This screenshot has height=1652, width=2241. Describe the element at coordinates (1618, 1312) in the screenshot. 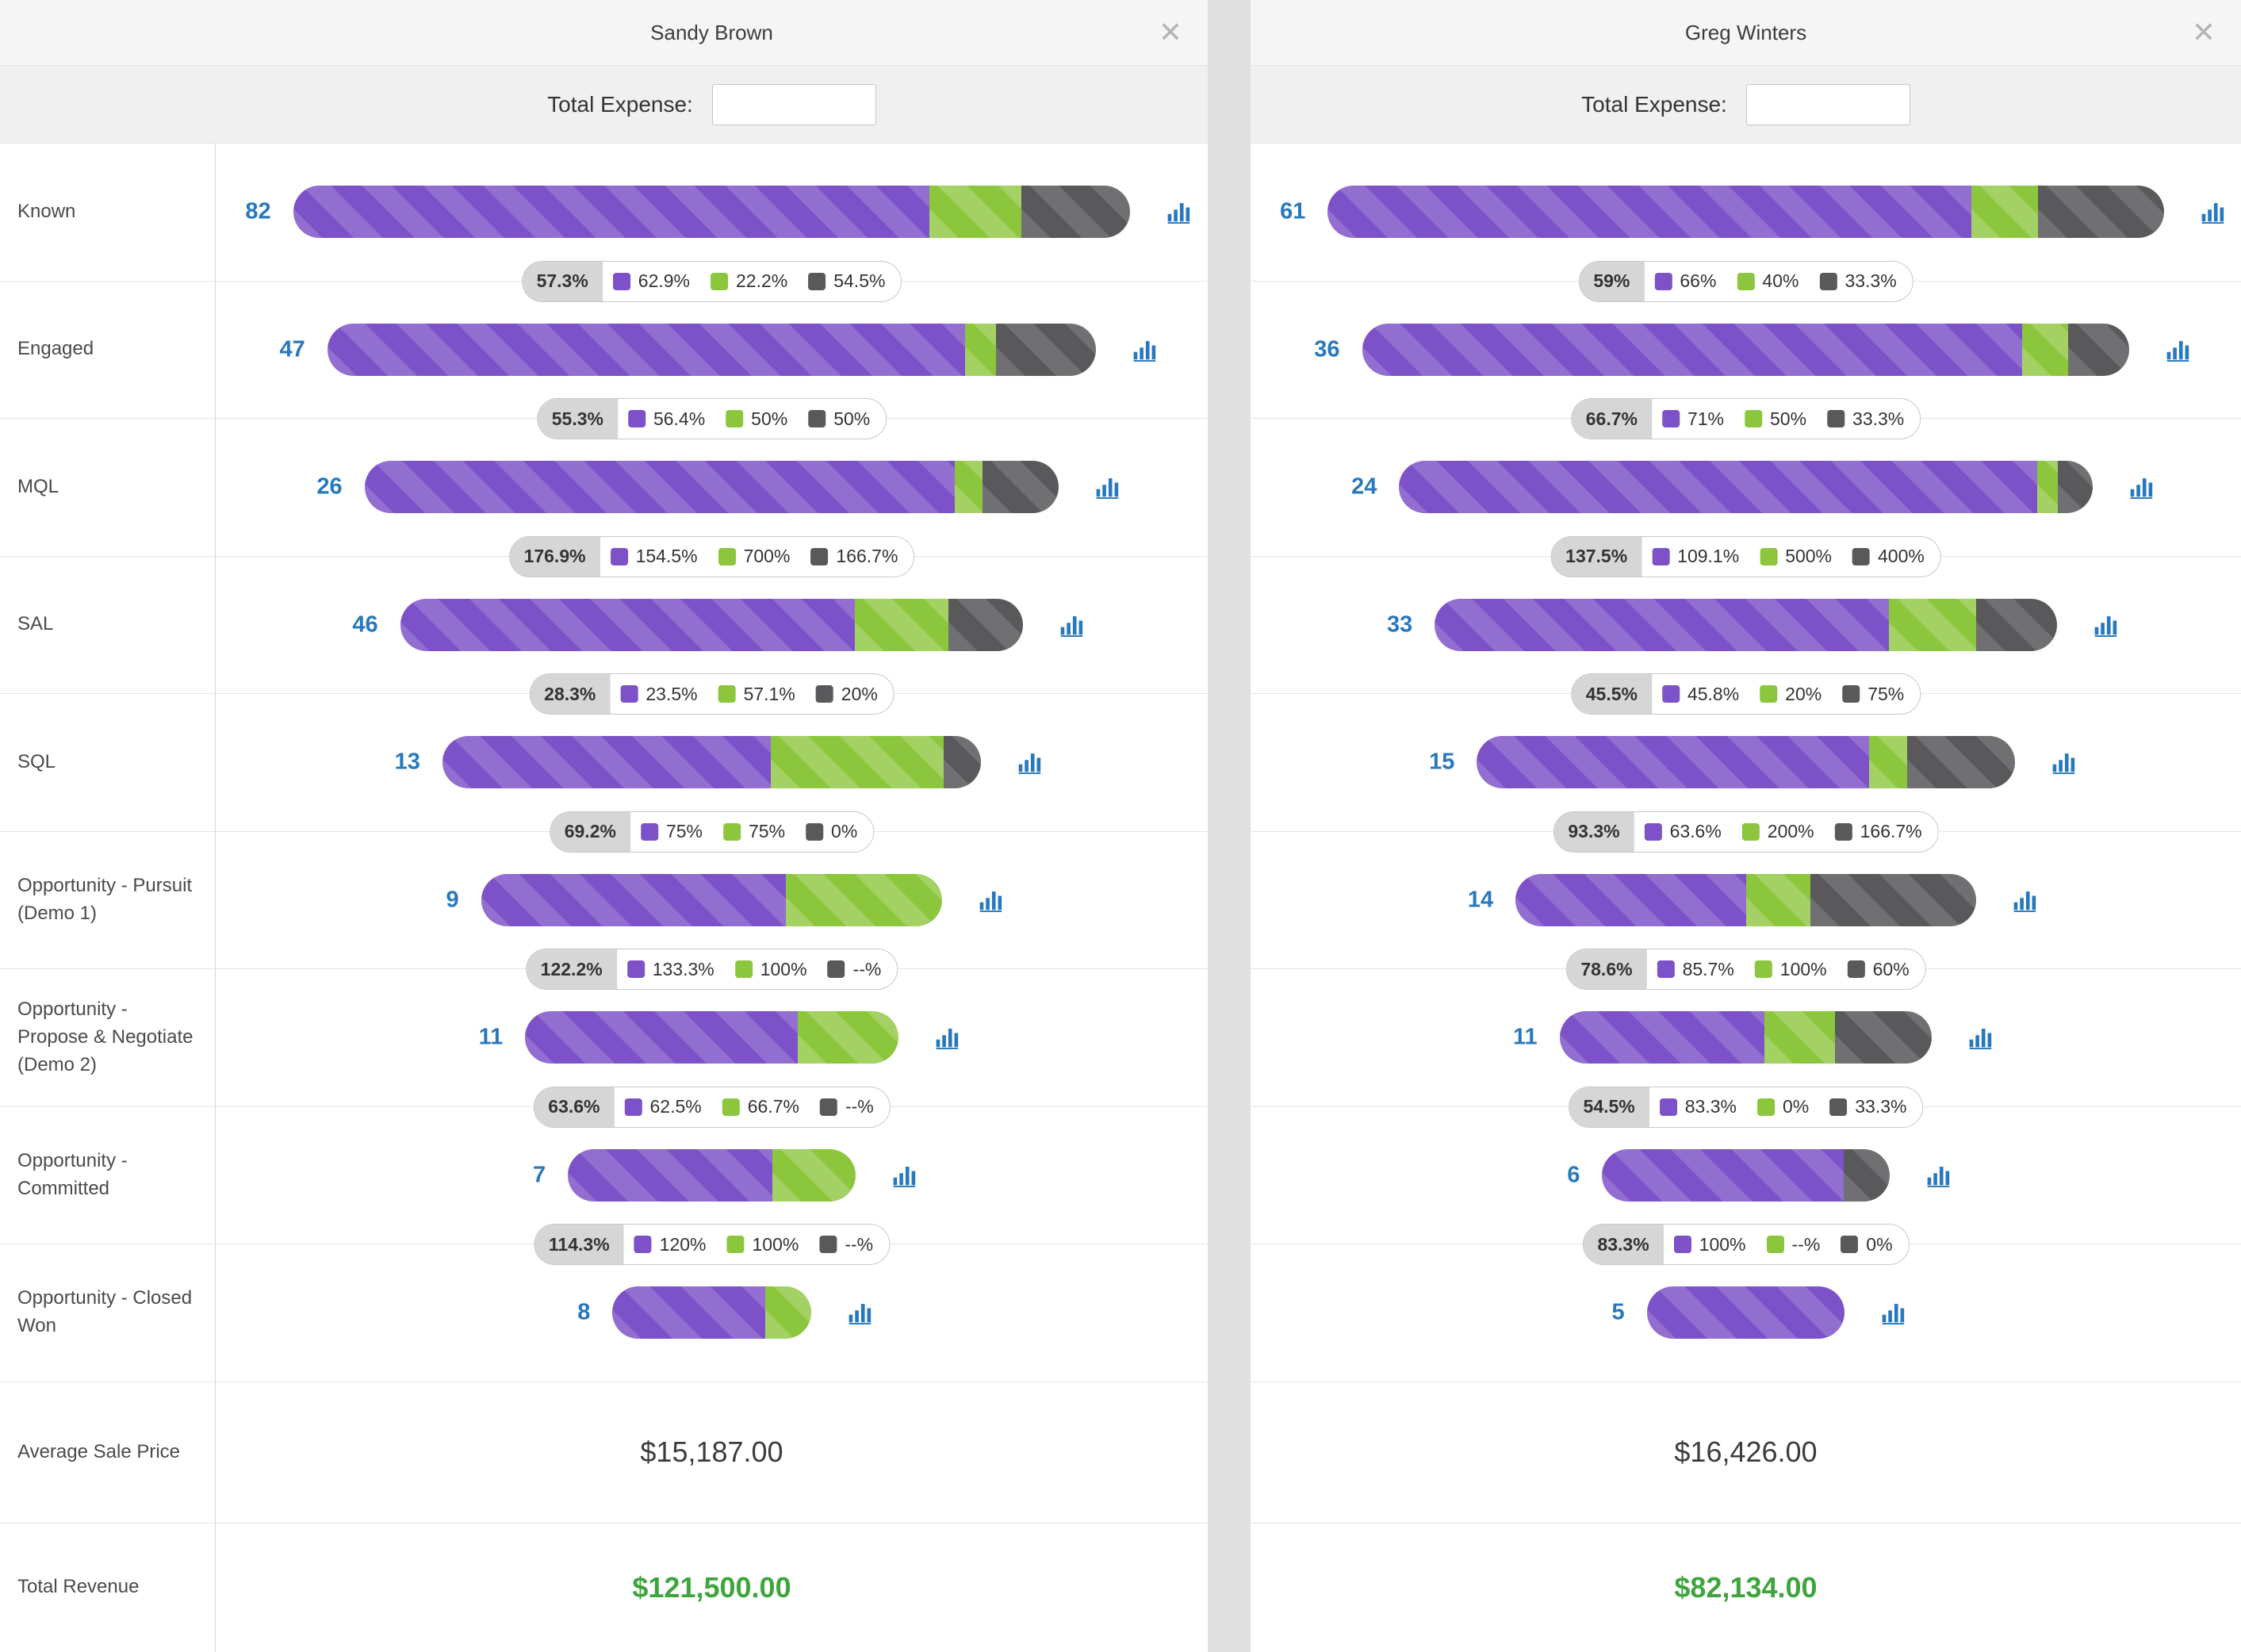

I see `stage-count: 5` at that location.